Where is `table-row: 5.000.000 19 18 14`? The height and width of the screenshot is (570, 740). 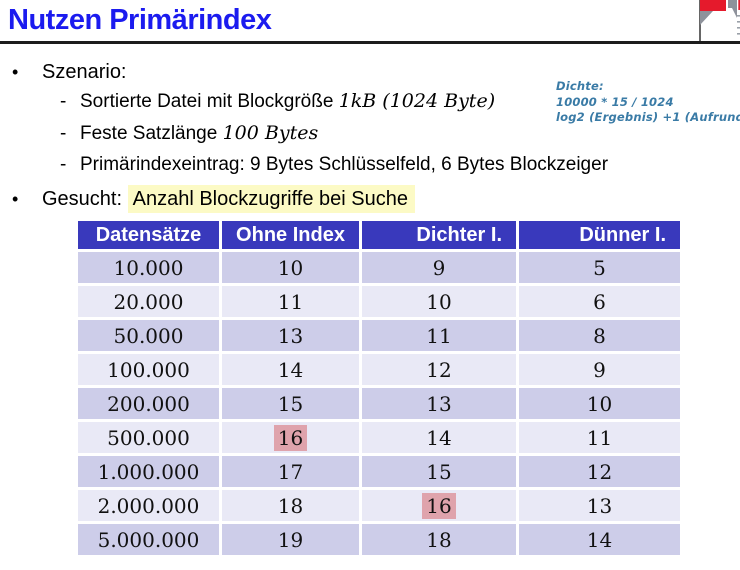 table-row: 5.000.000 19 18 14 is located at coordinates (379, 539).